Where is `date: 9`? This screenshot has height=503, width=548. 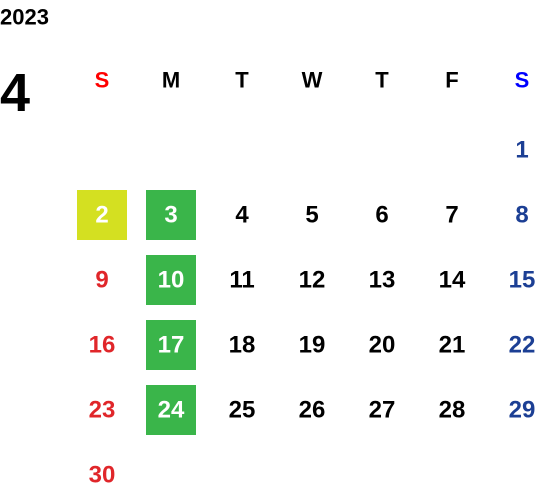 date: 9 is located at coordinates (101, 280).